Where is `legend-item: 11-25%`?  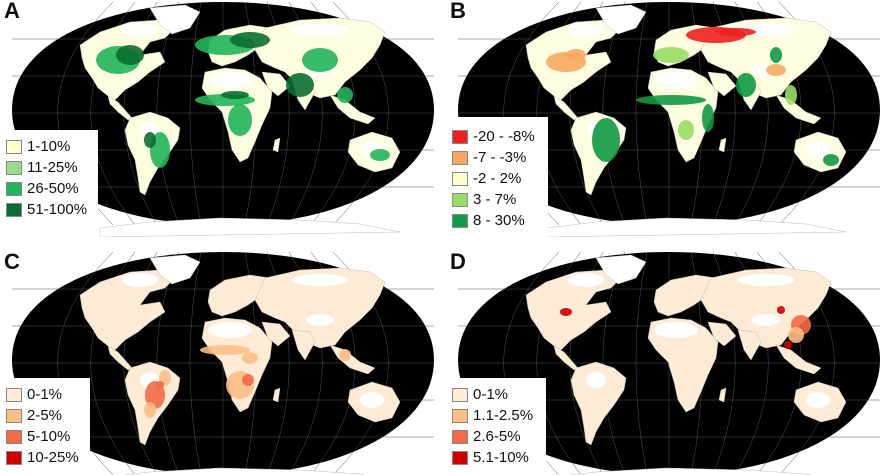
legend-item: 11-25% is located at coordinates (48, 167).